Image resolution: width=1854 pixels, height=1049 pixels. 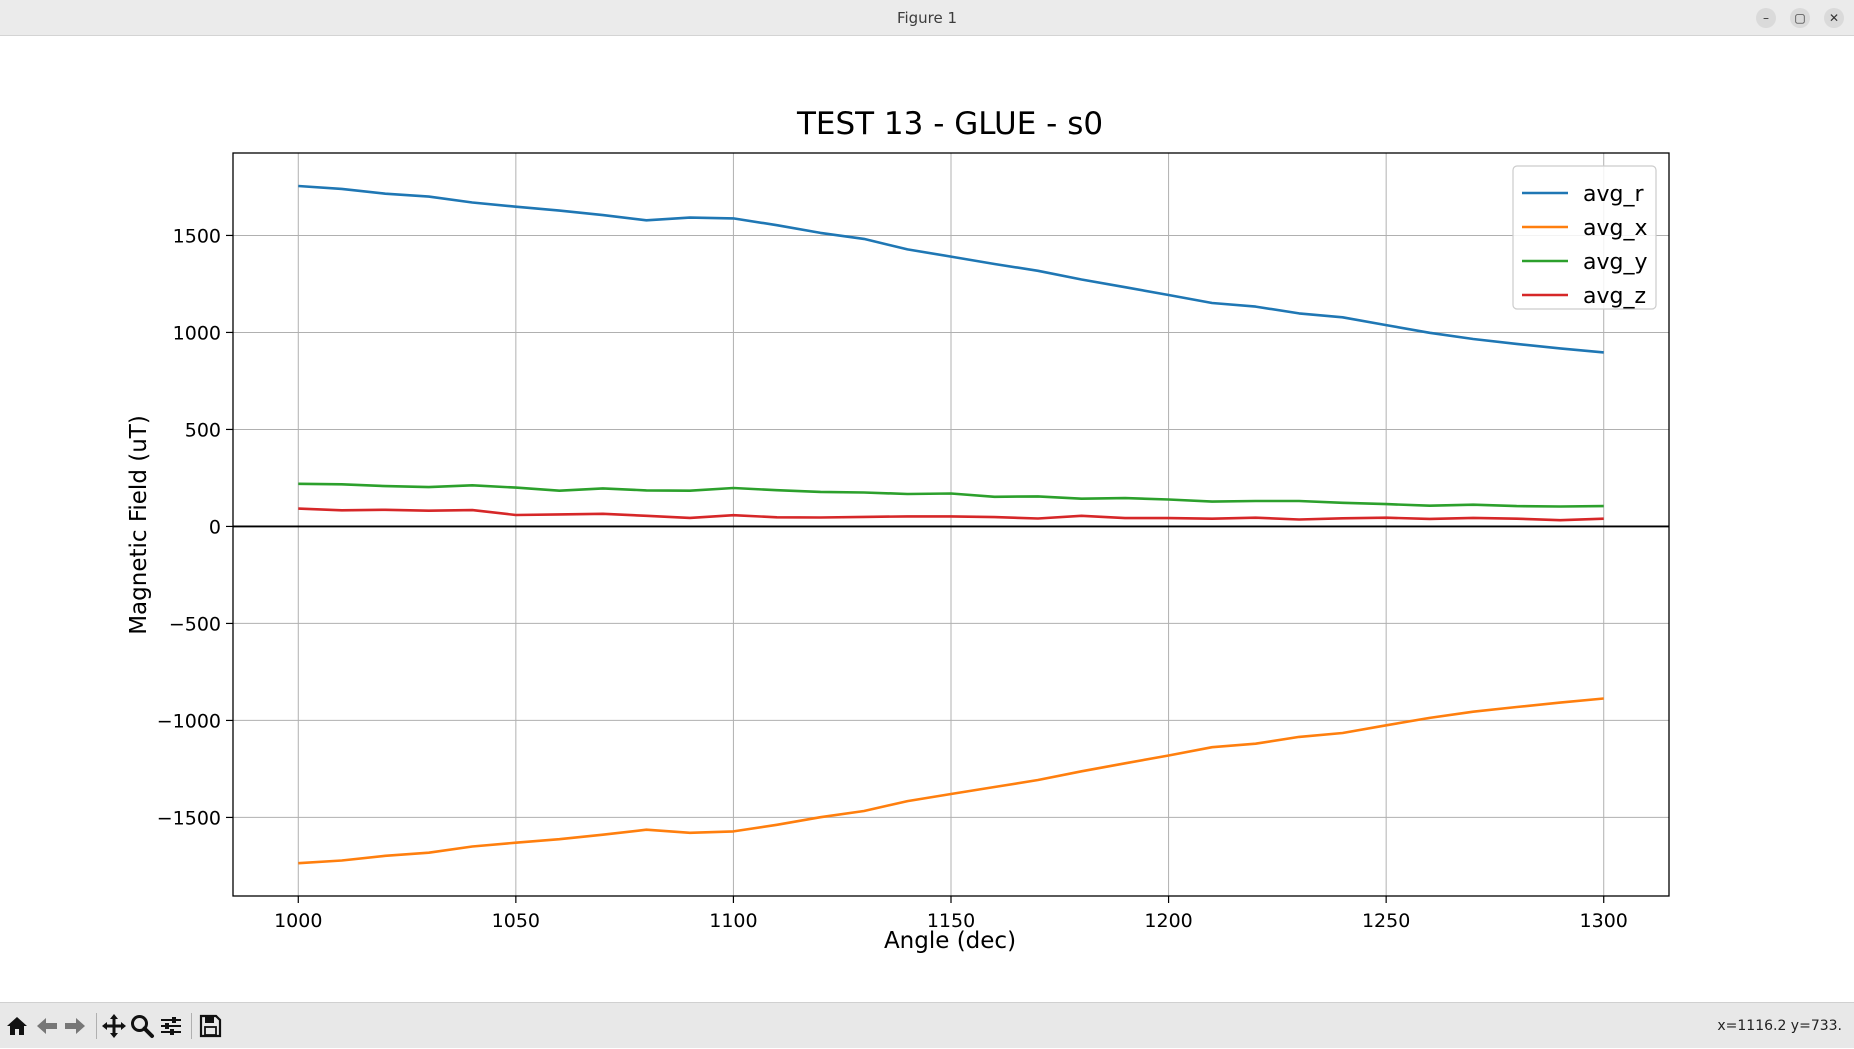 What do you see at coordinates (195, 624) in the screenshot?
I see `y-tick-label: −500` at bounding box center [195, 624].